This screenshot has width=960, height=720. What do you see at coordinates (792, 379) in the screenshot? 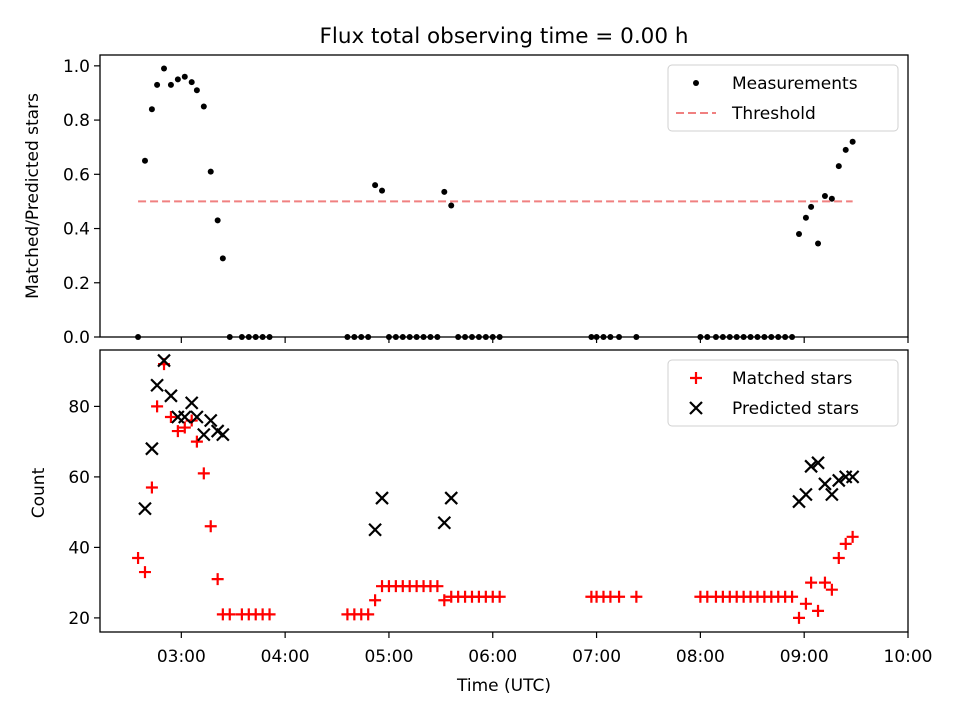
I see `legend-label: Matched stars` at bounding box center [792, 379].